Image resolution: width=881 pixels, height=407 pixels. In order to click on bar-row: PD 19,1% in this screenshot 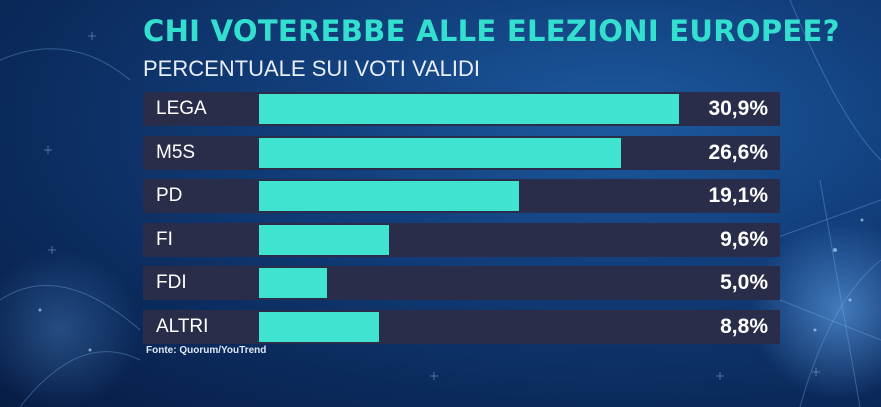, I will do `click(461, 196)`.